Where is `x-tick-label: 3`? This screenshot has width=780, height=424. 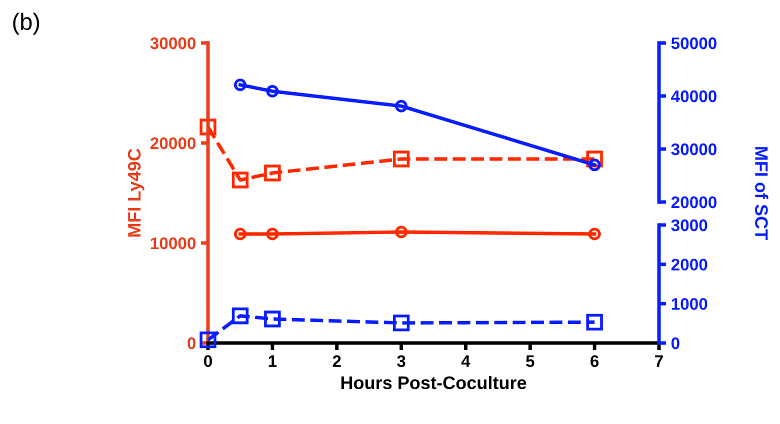 x-tick-label: 3 is located at coordinates (401, 361).